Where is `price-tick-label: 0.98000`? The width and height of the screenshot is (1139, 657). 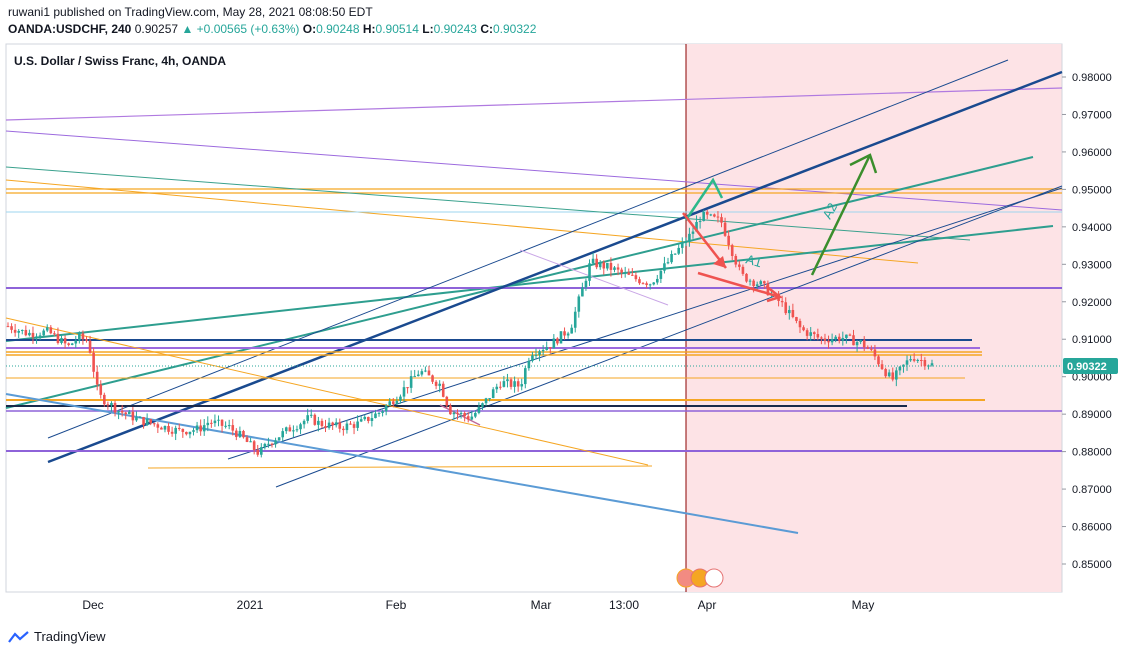 price-tick-label: 0.98000 is located at coordinates (1092, 78).